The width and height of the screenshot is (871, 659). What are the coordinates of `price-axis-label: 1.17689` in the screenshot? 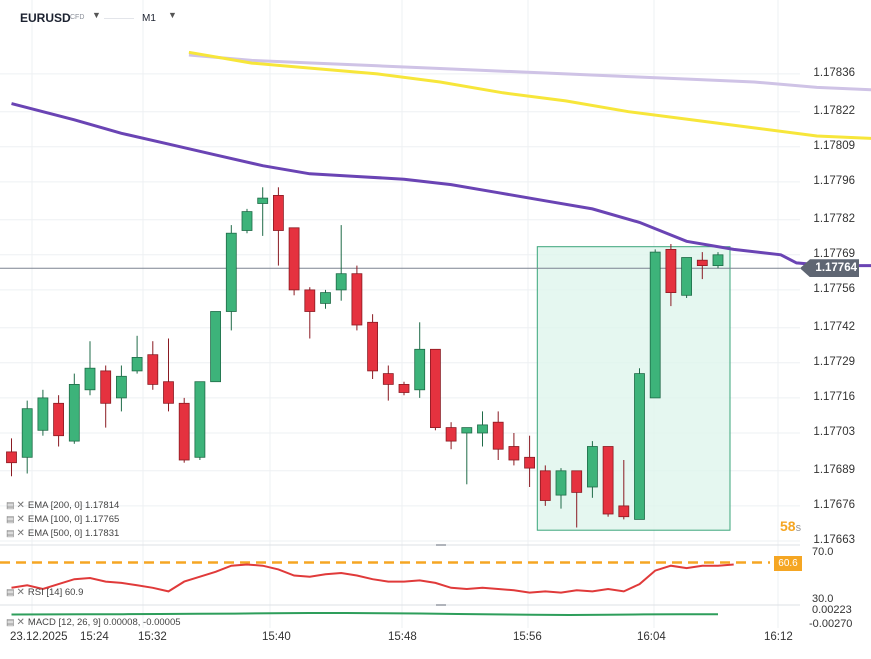 It's located at (834, 469).